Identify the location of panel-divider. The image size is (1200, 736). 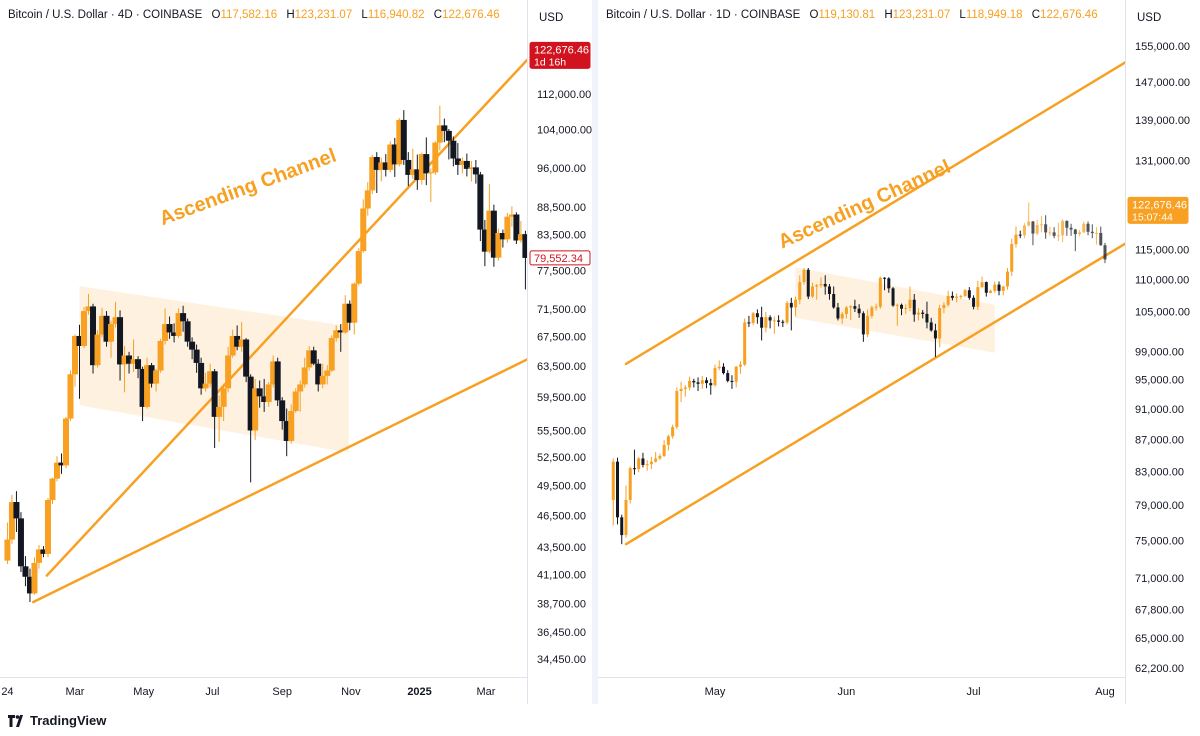
(595, 352).